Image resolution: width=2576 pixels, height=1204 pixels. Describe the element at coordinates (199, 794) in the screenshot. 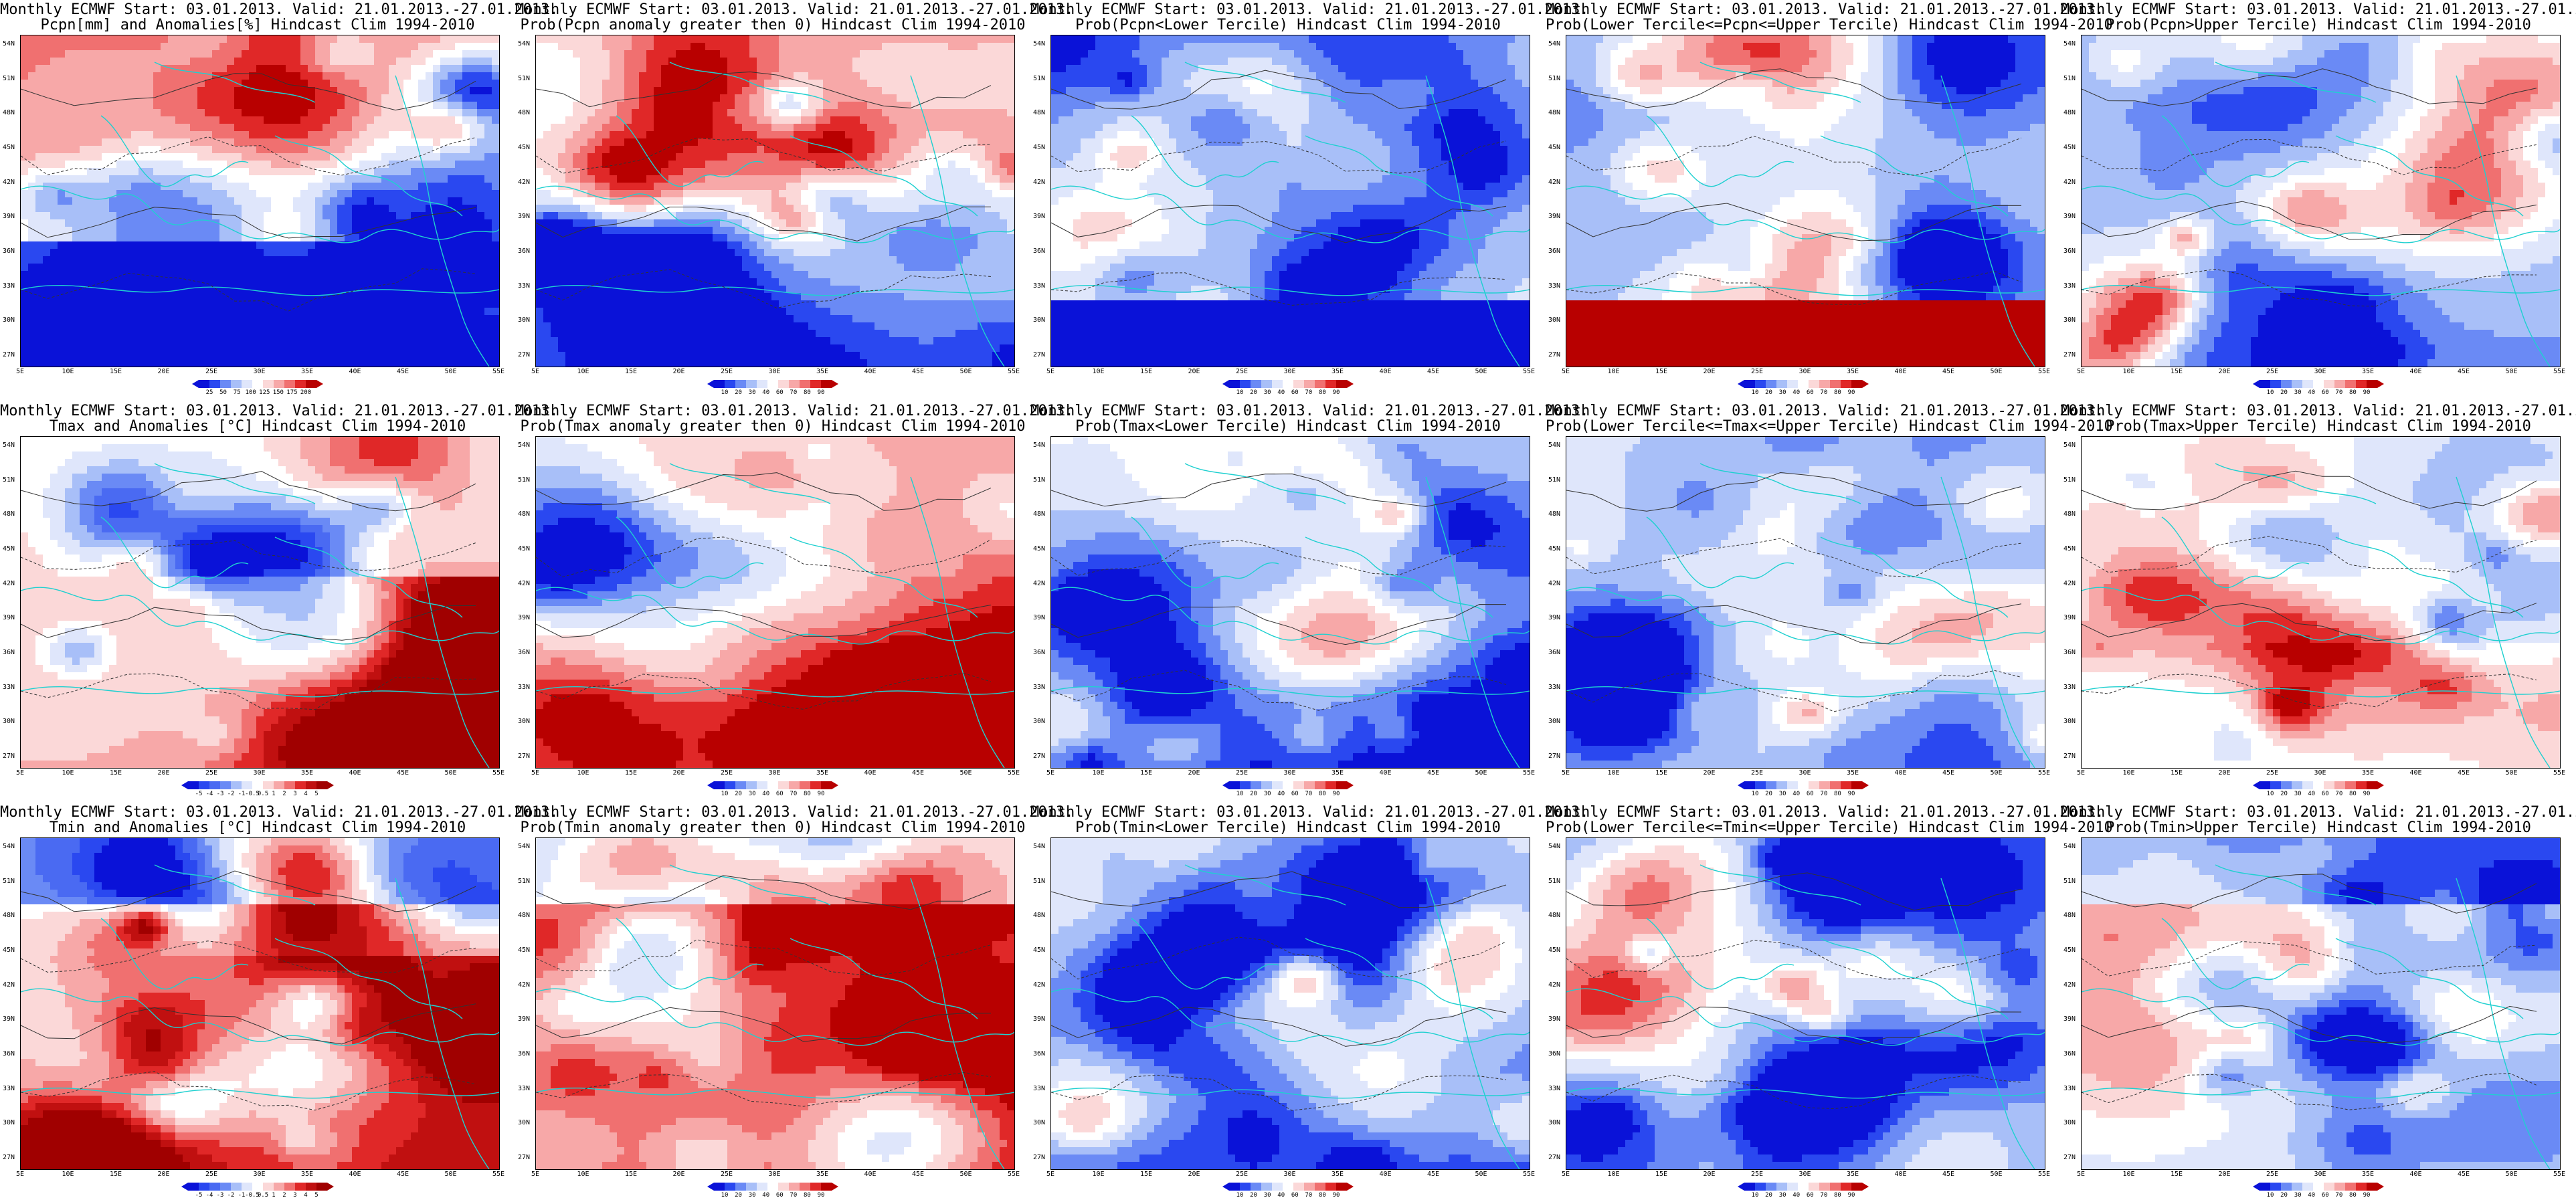

I see `colorbar-tick-label: -5` at that location.